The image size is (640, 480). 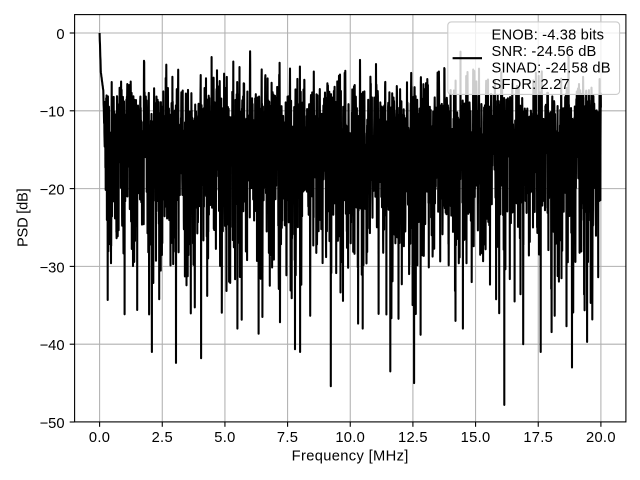 I want to click on svg-text: 20.0, so click(x=601, y=438).